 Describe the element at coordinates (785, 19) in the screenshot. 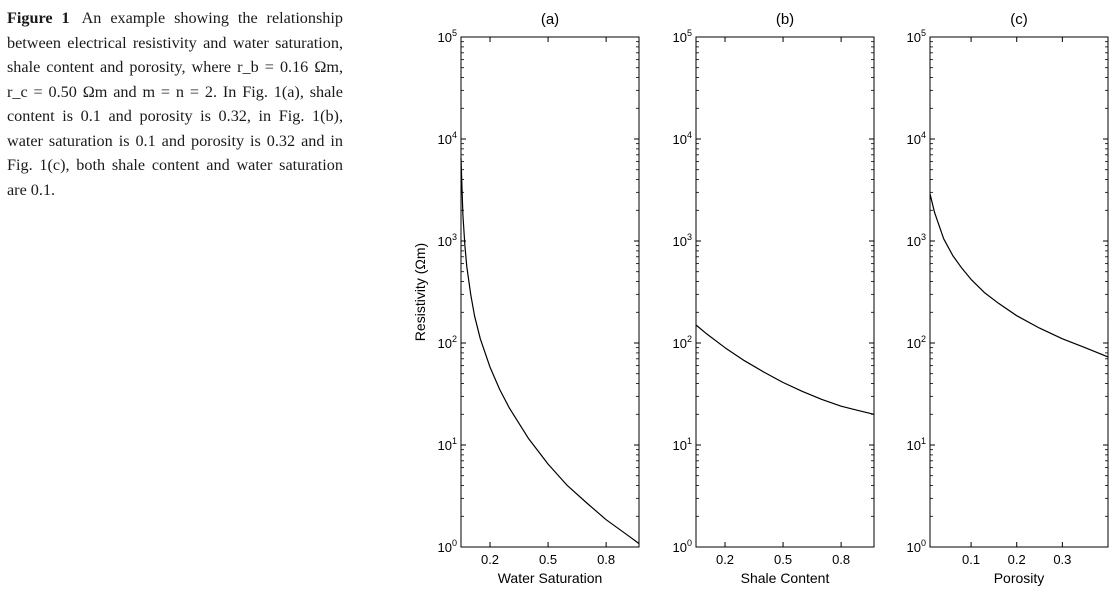

I see `chart-title: (b)` at that location.